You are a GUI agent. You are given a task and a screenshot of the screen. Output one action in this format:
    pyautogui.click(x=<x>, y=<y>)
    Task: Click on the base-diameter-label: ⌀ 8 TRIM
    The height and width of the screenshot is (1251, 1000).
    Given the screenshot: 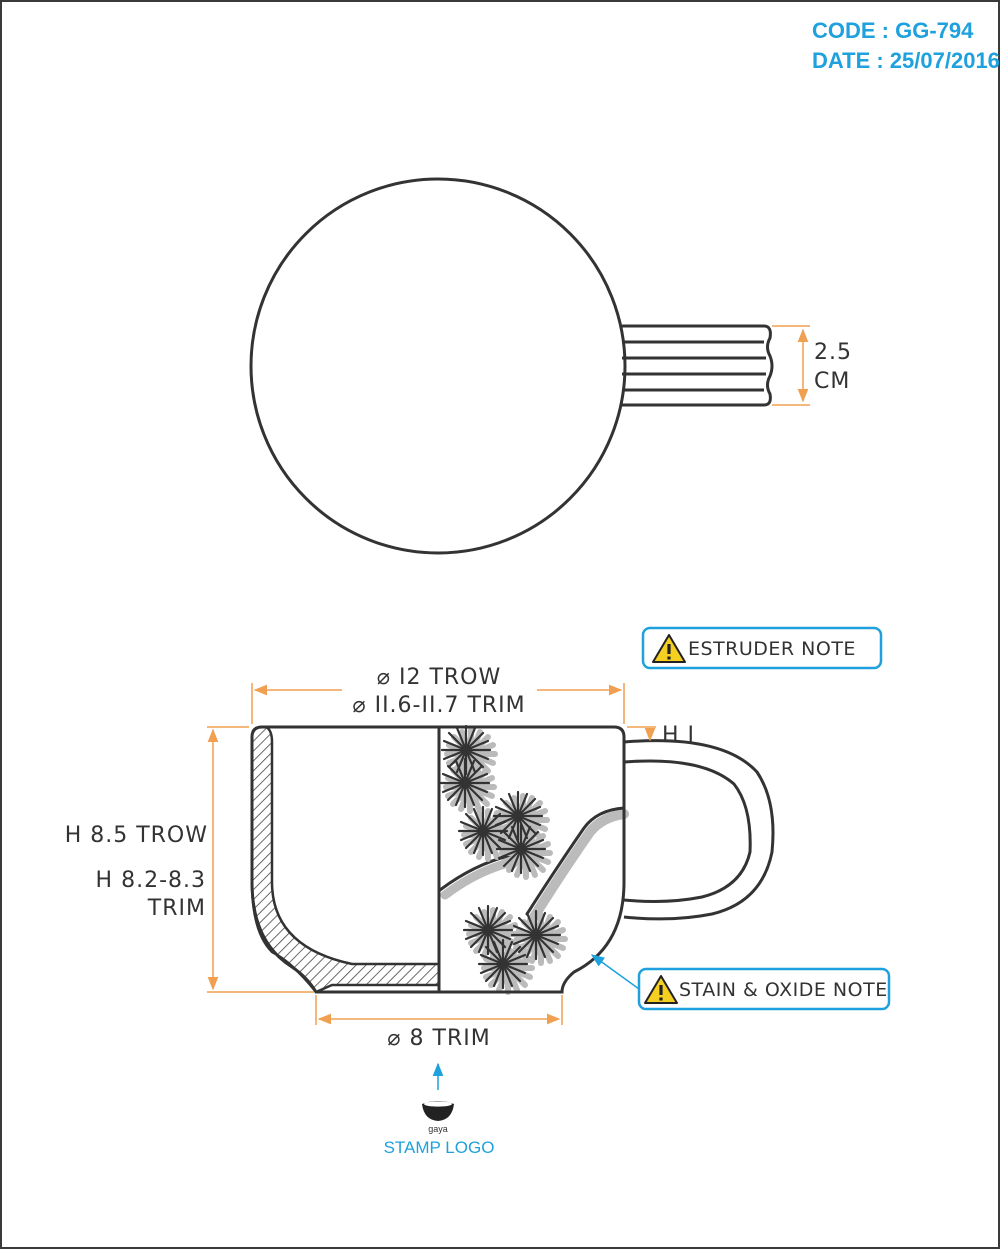 What is the action you would take?
    pyautogui.click(x=438, y=1038)
    